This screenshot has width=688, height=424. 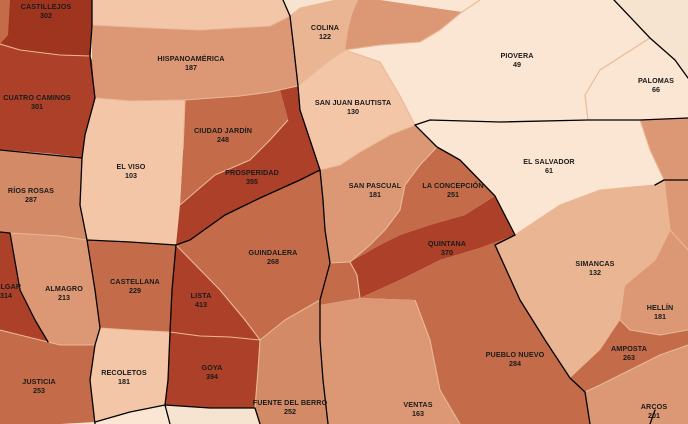 What do you see at coordinates (47, 377) in the screenshot?
I see `region-justicia` at bounding box center [47, 377].